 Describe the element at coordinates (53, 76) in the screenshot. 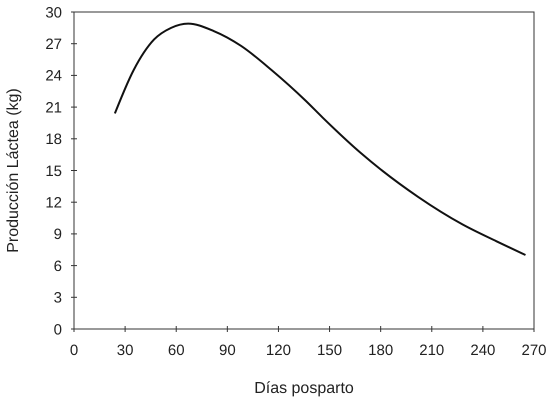

I see `y-tick-label: 24` at that location.